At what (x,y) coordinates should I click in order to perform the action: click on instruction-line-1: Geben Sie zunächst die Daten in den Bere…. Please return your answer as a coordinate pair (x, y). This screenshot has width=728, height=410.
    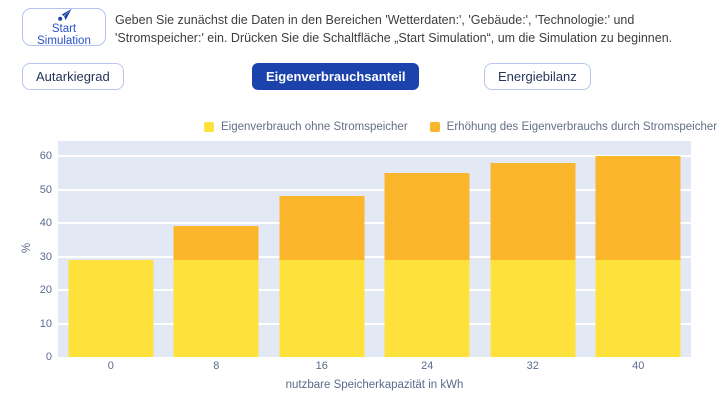
    Looking at the image, I should click on (375, 20).